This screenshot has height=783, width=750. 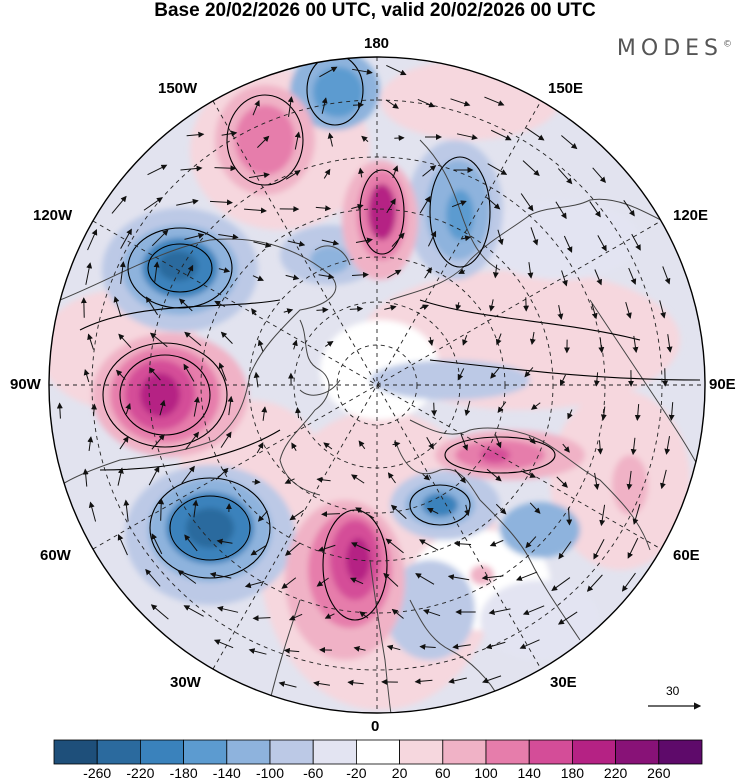 I want to click on wind-reference-value: 30, so click(x=673, y=691).